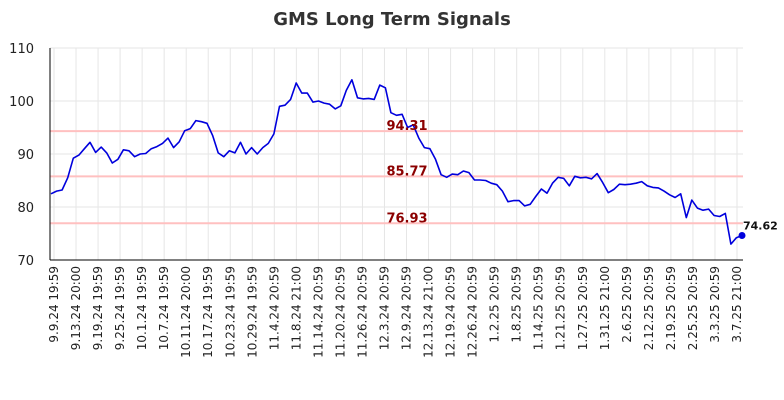 The image size is (784, 400). Describe the element at coordinates (54, 304) in the screenshot. I see `x-tick-label: 9.9.24 19:59` at that location.